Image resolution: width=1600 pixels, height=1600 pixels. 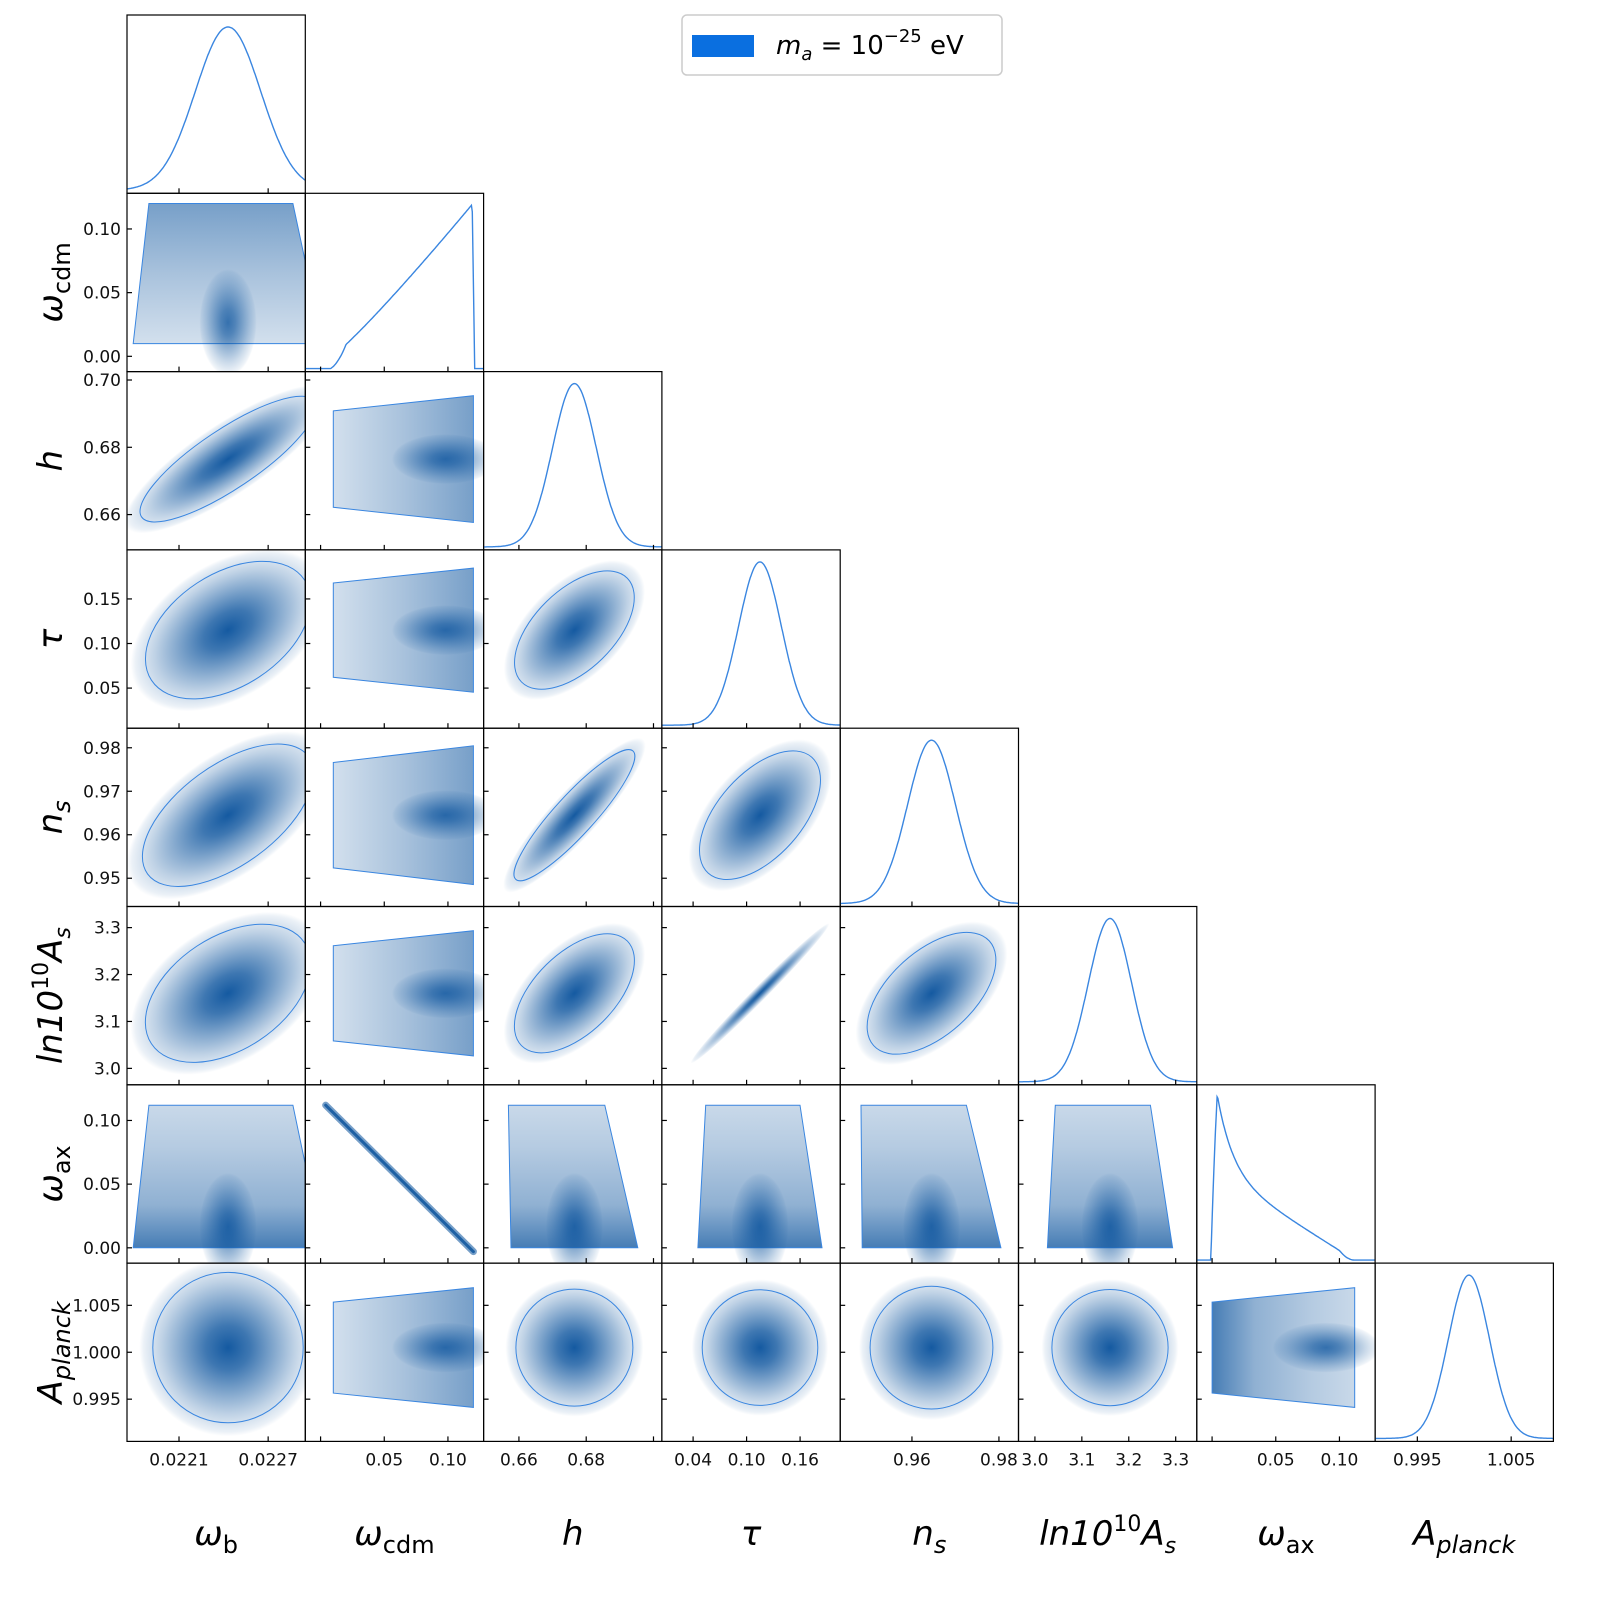 I want to click on y-axis-label-wax: ωax, so click(x=53, y=1173).